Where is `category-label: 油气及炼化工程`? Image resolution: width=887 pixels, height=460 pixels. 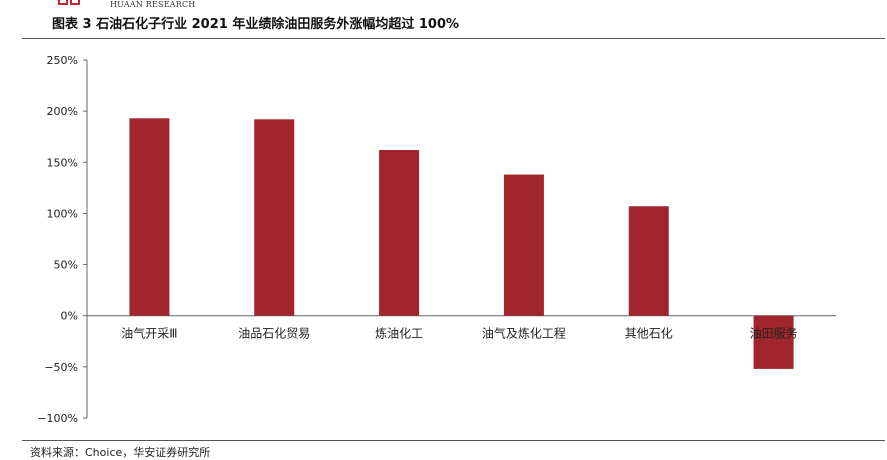
category-label: 油气及炼化工程 is located at coordinates (524, 333).